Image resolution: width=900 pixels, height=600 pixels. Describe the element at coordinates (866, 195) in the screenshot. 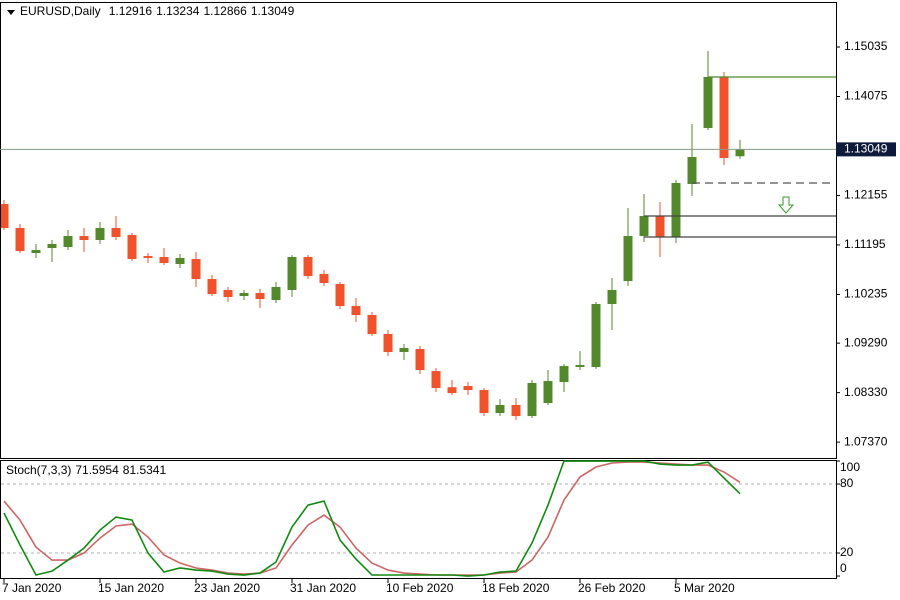

I see `y-tick-label: 1.12155` at that location.